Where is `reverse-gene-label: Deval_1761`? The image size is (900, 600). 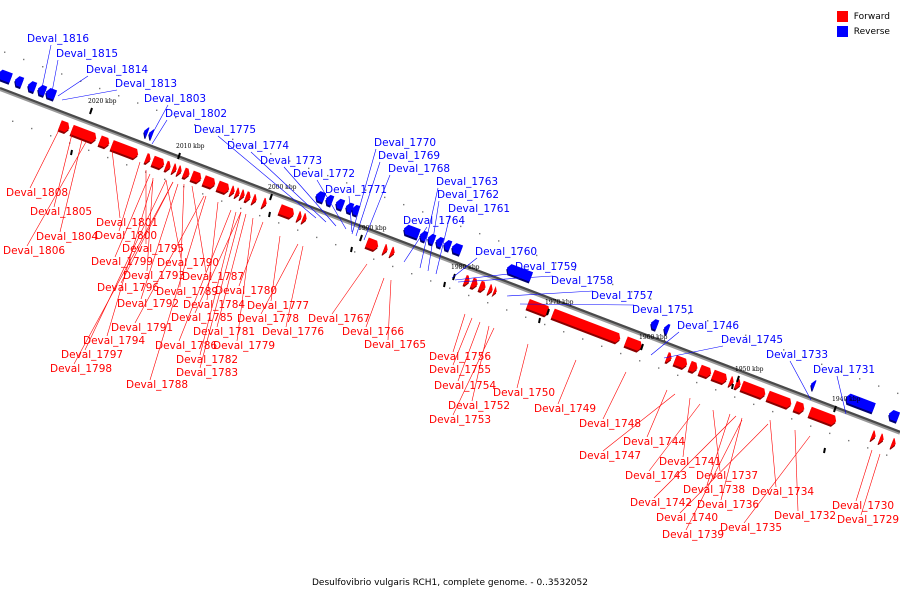 reverse-gene-label: Deval_1761 is located at coordinates (479, 209).